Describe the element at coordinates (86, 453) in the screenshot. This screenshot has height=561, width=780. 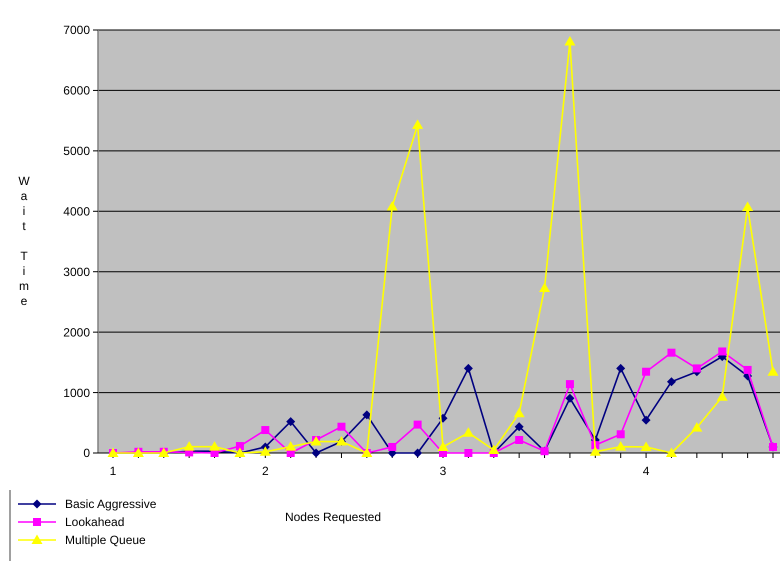
I see `y-tick-label: 0` at that location.